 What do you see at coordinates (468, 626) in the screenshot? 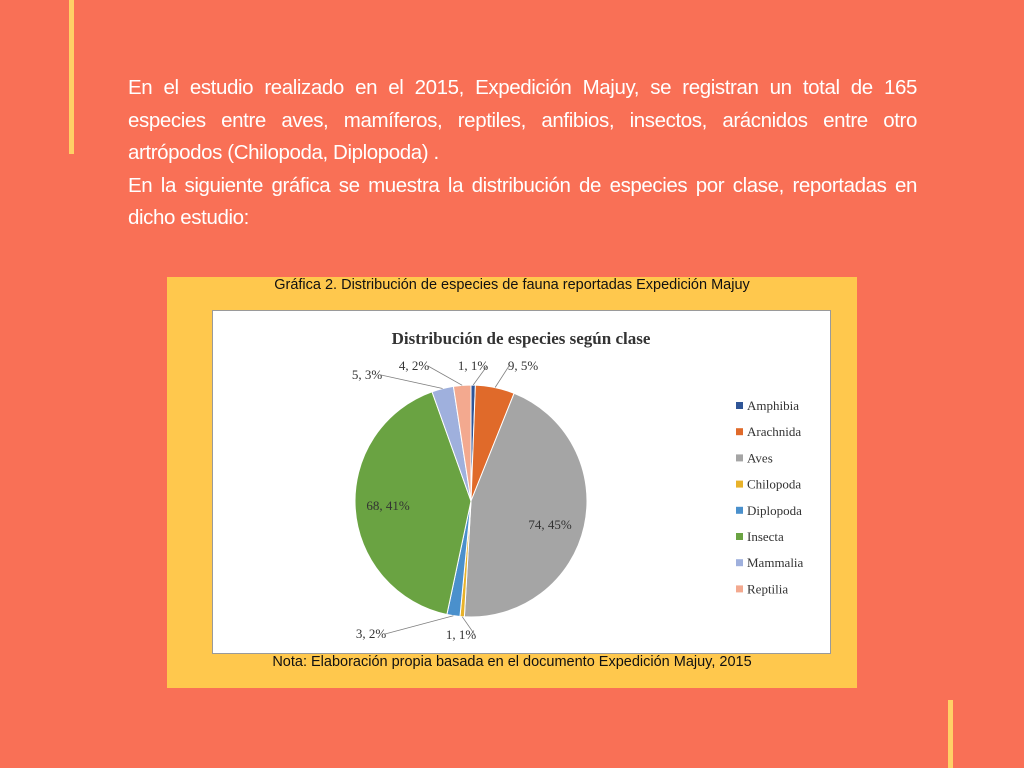
I see `leader-line-chilopoda` at bounding box center [468, 626].